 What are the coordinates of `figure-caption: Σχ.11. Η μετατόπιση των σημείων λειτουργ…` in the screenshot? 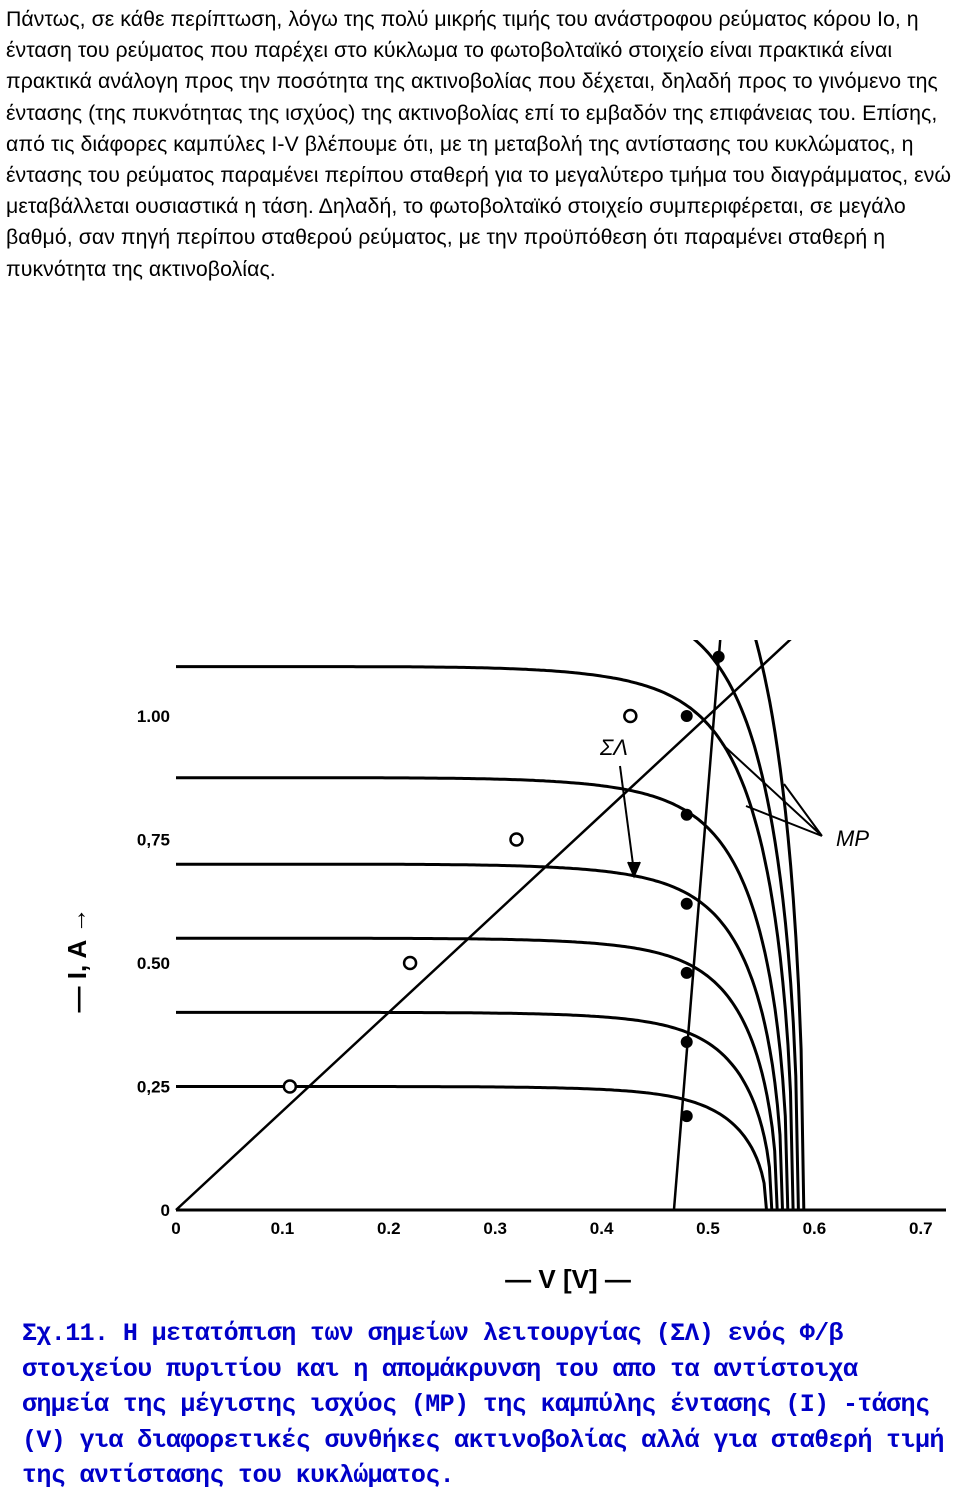 It's located at (483, 1404).